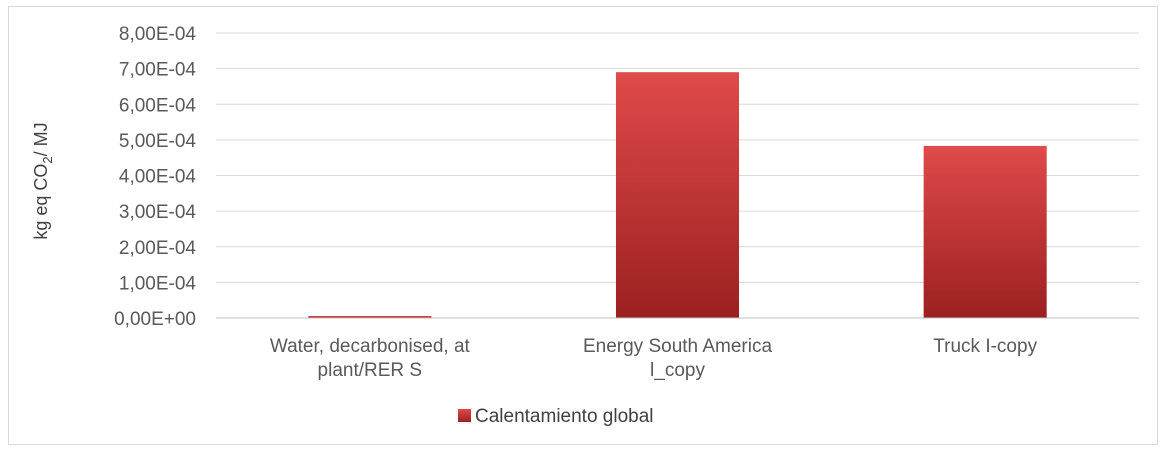  I want to click on y-tick-label: 6,00E-04, so click(158, 105).